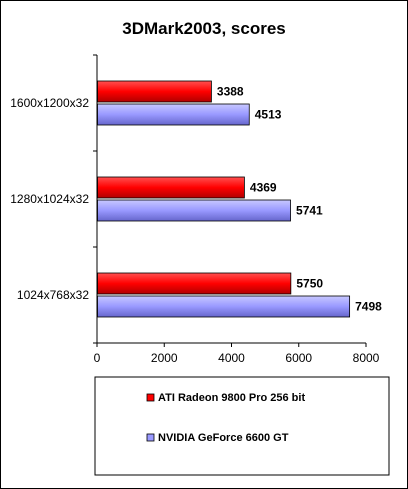  I want to click on legend-label: NVIDIA GeForce 6600 GT, so click(223, 438).